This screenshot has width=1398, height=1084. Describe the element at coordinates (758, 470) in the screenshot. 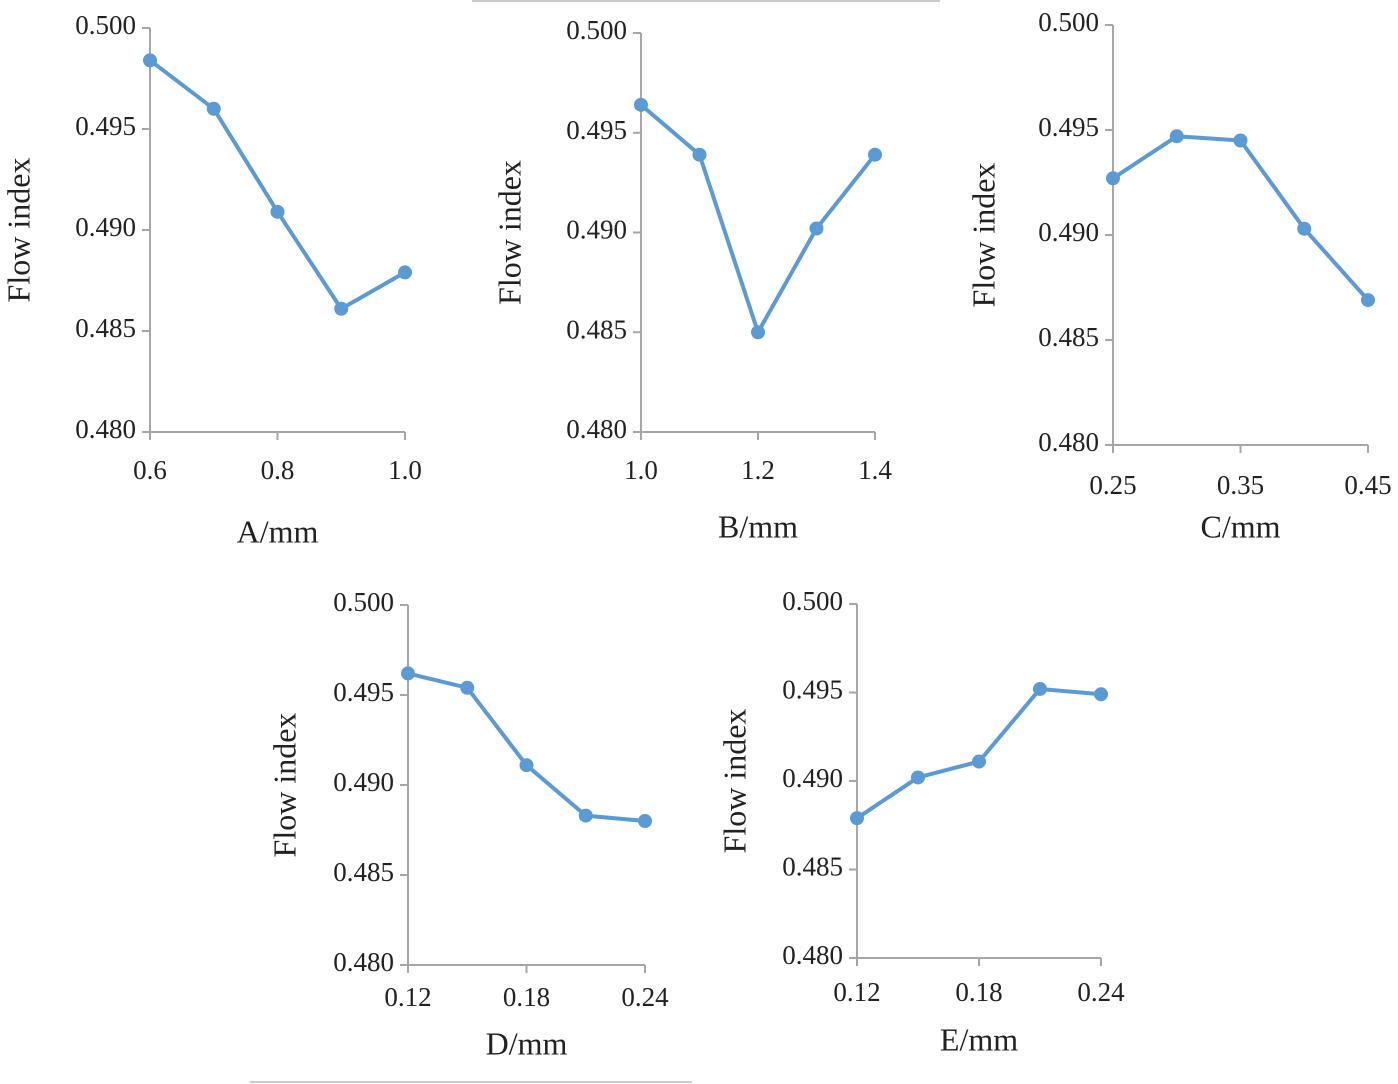

I see `x-tick-label: 1.2` at that location.